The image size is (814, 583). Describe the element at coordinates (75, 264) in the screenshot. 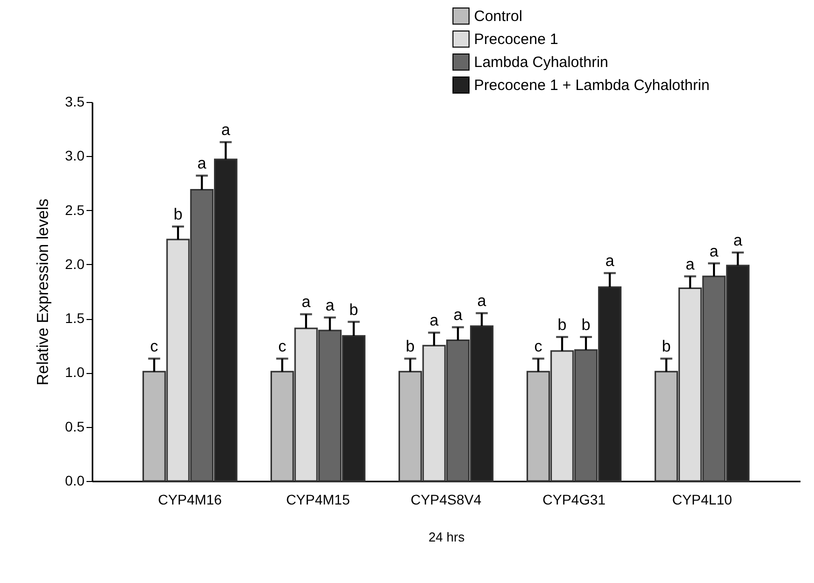

I see `y-tick-label: 2.0` at that location.